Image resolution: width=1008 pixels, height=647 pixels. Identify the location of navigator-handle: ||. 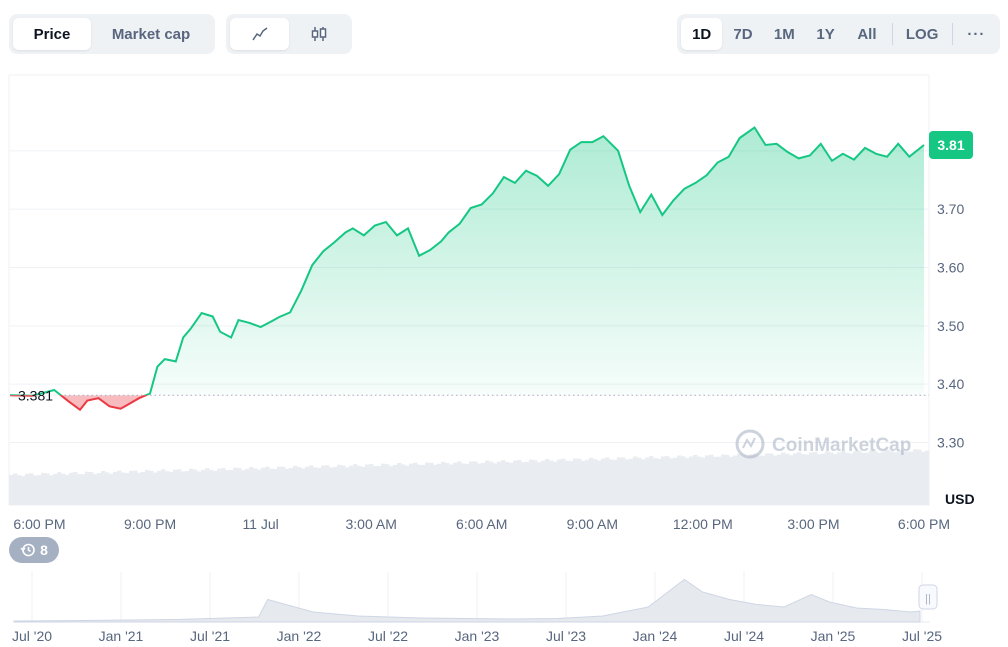
(928, 597).